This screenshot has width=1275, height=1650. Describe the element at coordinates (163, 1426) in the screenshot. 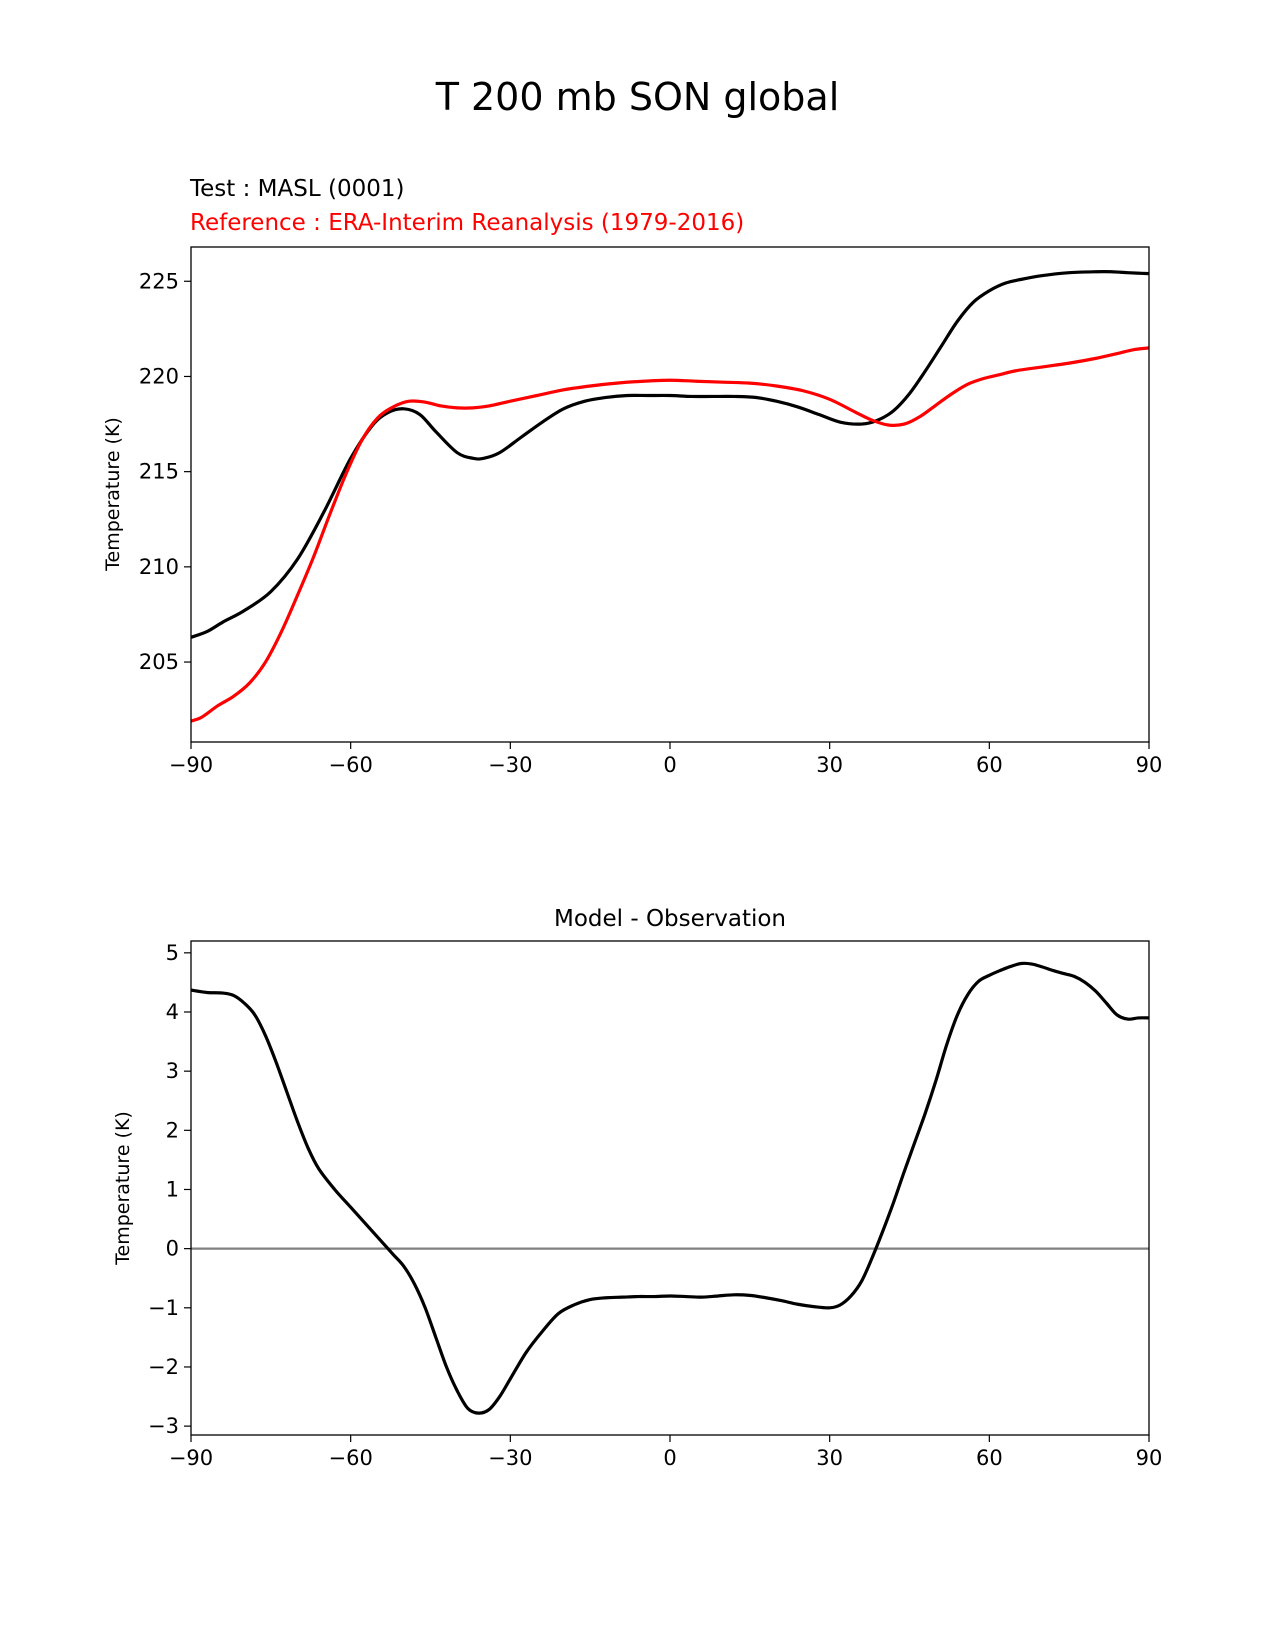

I see `y-tick-label: −3` at that location.